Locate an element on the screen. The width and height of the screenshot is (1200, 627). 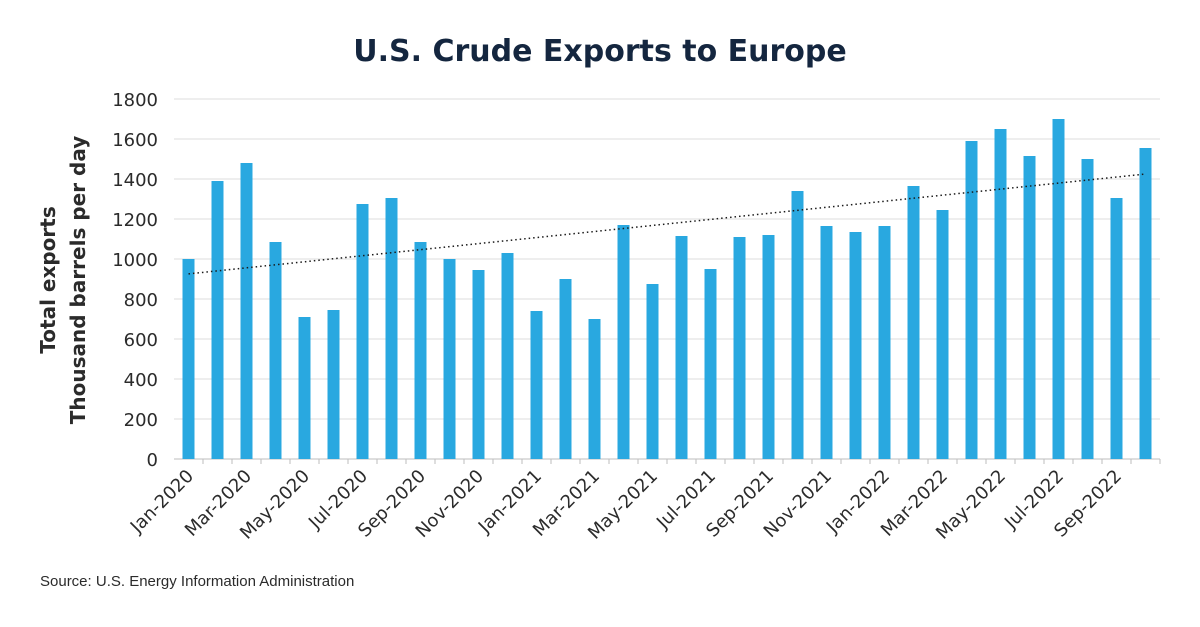
bar-Oct-2020 is located at coordinates (449, 359).